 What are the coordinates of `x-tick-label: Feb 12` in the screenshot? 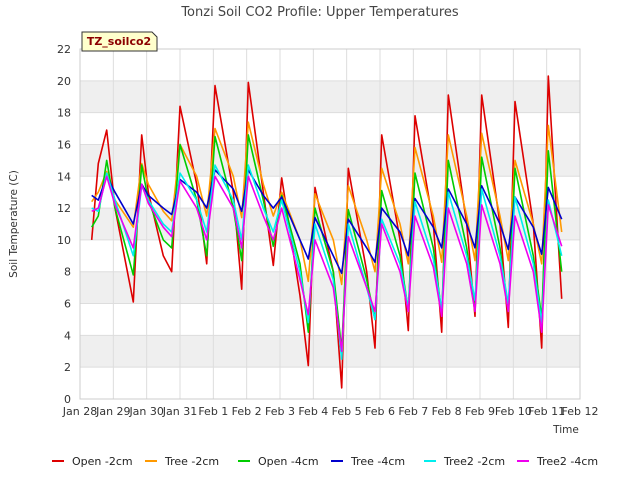 It's located at (580, 411).